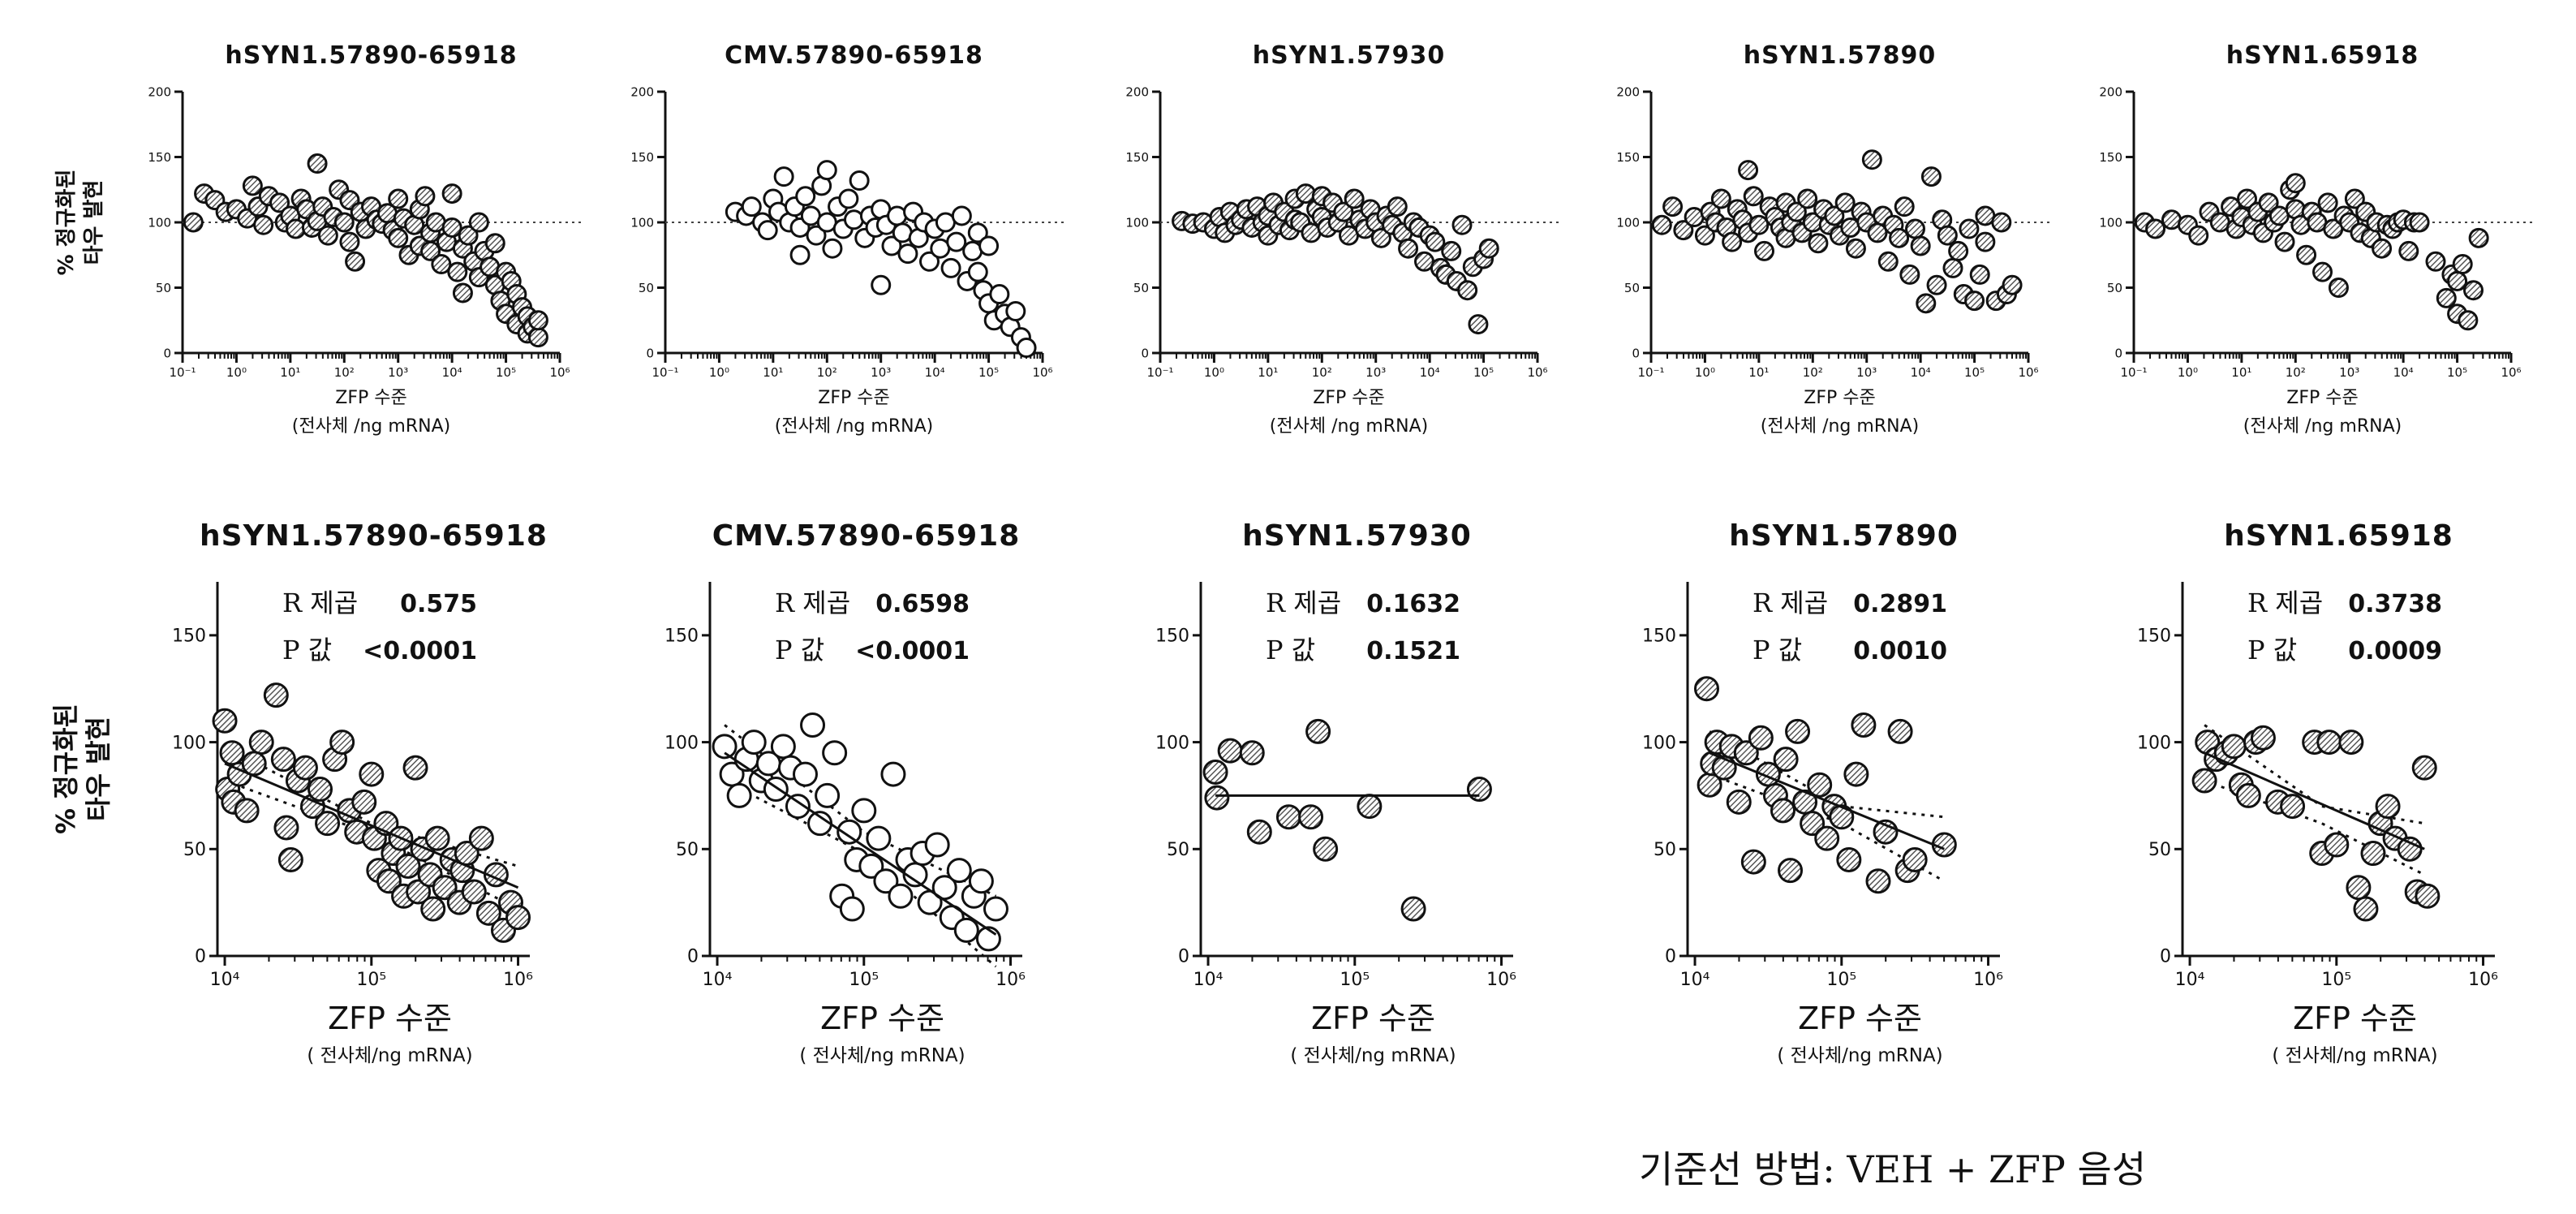 The height and width of the screenshot is (1214, 2576). What do you see at coordinates (642, 91) in the screenshot?
I see `chart-top-2-y-tick-label: 200` at bounding box center [642, 91].